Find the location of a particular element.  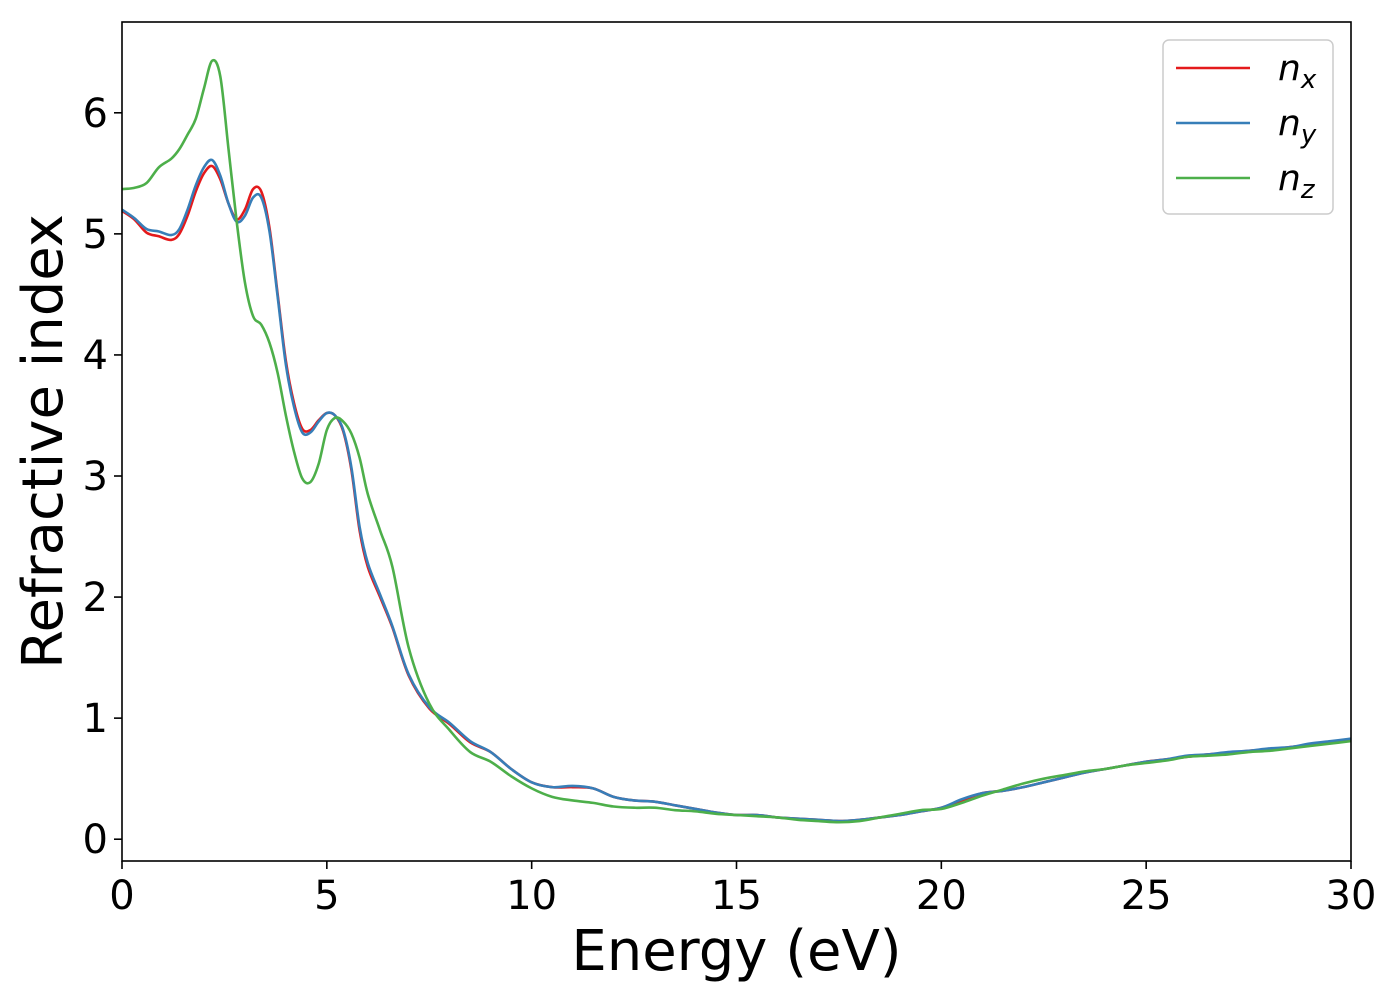

x-tick-label: 20 is located at coordinates (941, 896).